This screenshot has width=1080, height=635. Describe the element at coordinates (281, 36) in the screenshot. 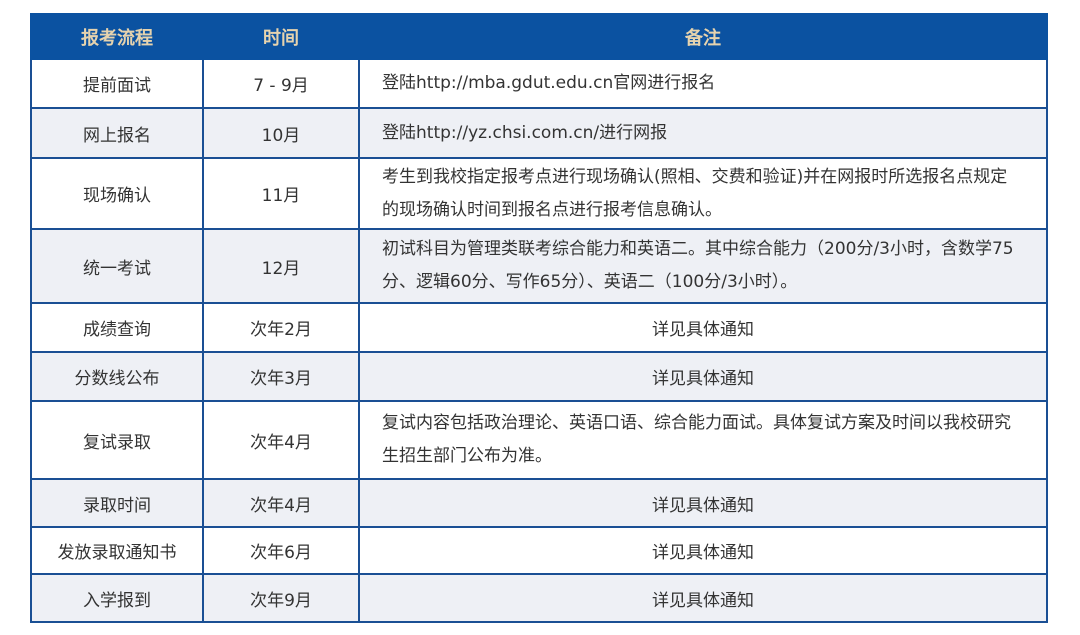

I see `header-time: 时间` at that location.